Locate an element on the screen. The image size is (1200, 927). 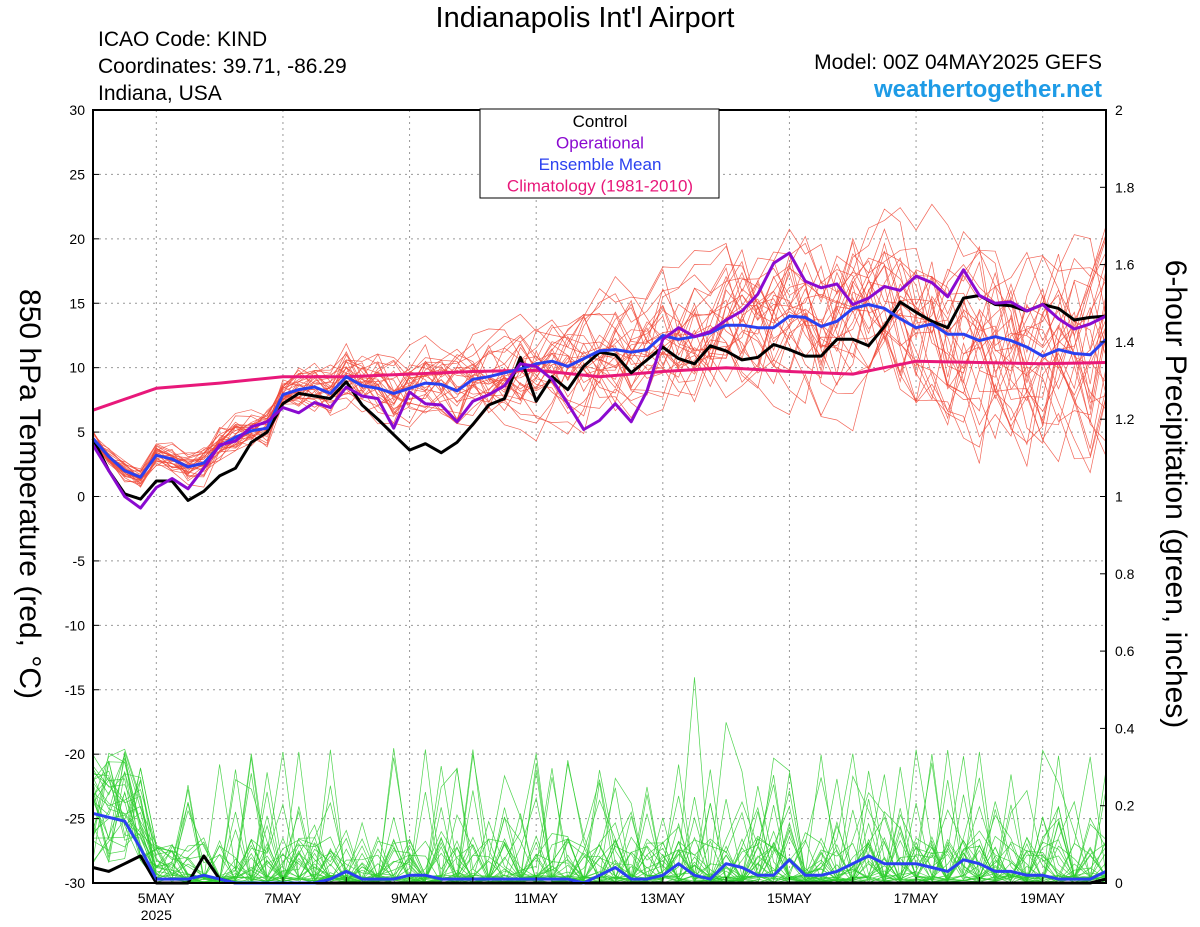
legend-entry-ensemble-mean: Ensemble Mean is located at coordinates (600, 164).